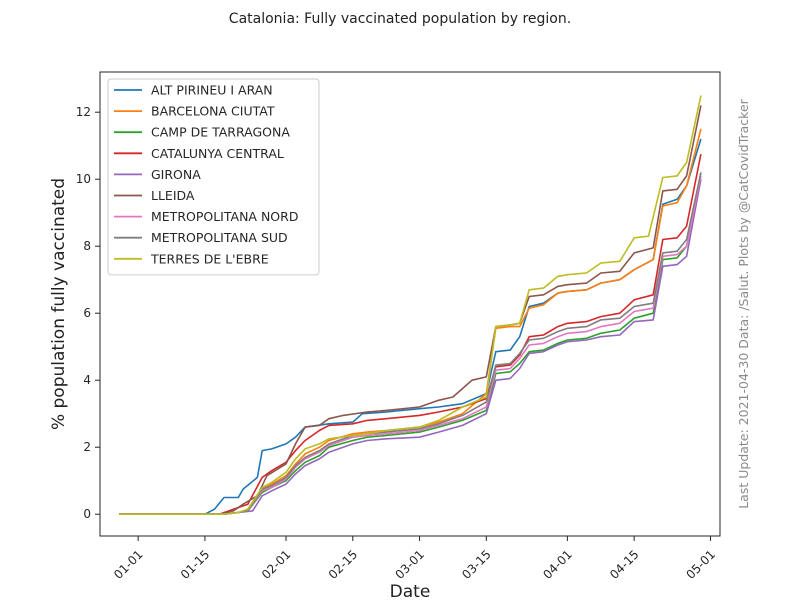 The width and height of the screenshot is (800, 600). I want to click on y-tick-label: 6, so click(87, 313).